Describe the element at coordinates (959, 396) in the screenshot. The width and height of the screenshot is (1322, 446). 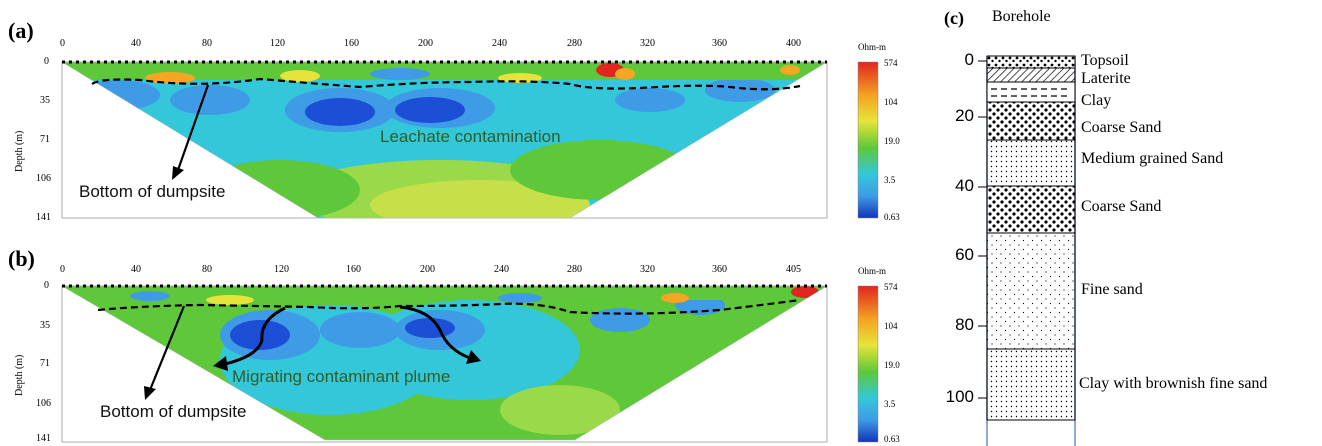
I see `borehole-depth-tick: 100` at that location.